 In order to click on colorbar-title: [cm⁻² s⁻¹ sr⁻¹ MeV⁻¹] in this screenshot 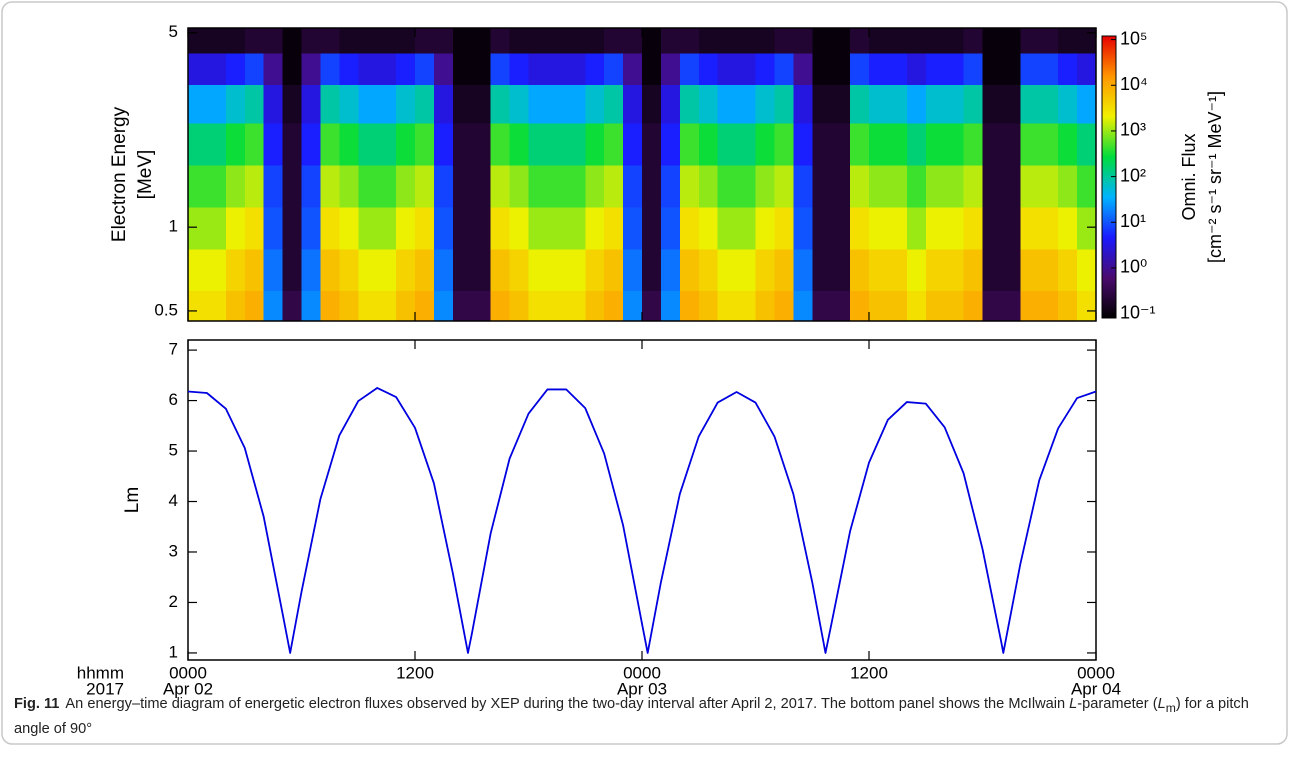, I will do `click(1215, 177)`.